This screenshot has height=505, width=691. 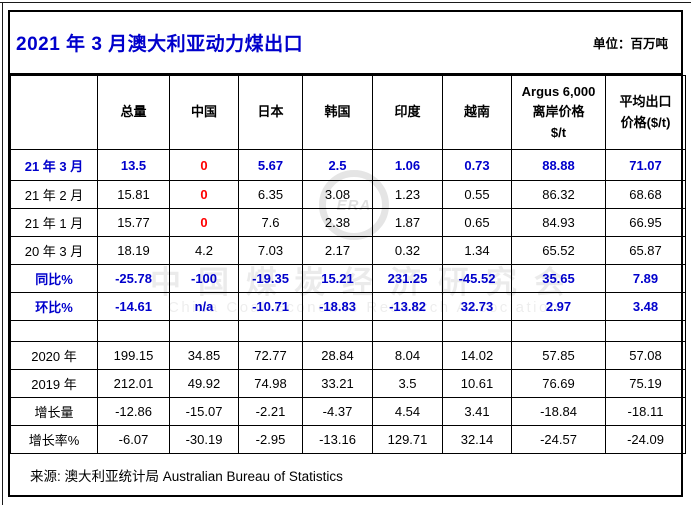 I want to click on data-cell: 1.23, so click(x=407, y=194).